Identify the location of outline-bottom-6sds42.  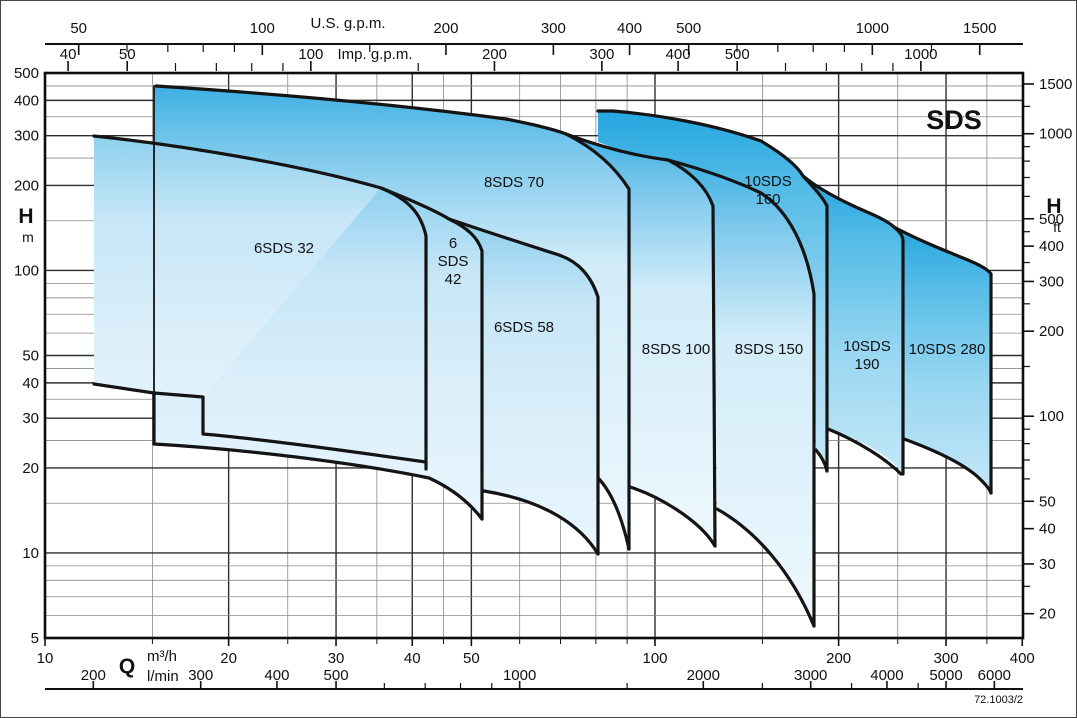
(318, 481).